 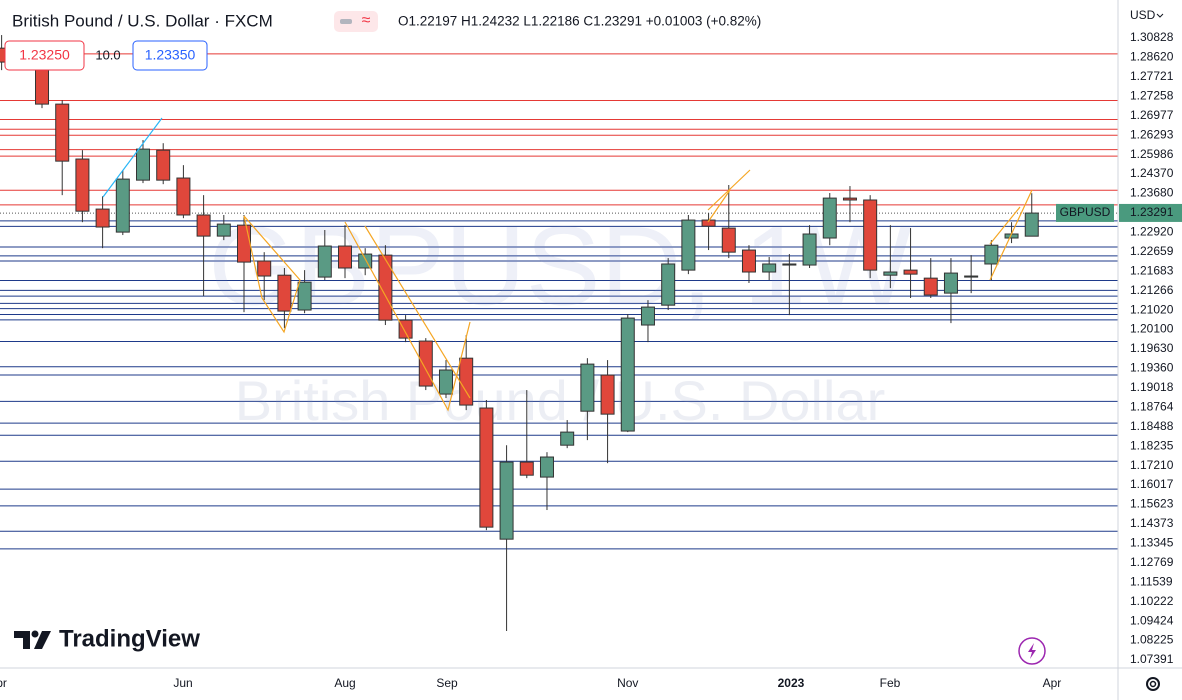 What do you see at coordinates (1152, 387) in the screenshot?
I see `y-tick-label: 1.19018` at bounding box center [1152, 387].